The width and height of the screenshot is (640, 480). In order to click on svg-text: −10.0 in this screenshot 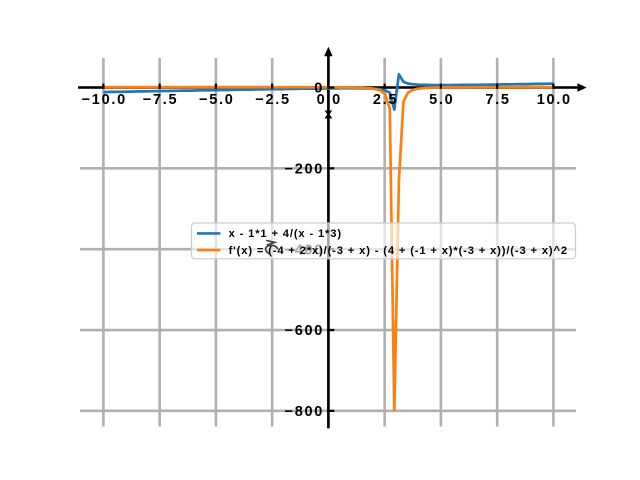, I will do `click(104, 100)`.